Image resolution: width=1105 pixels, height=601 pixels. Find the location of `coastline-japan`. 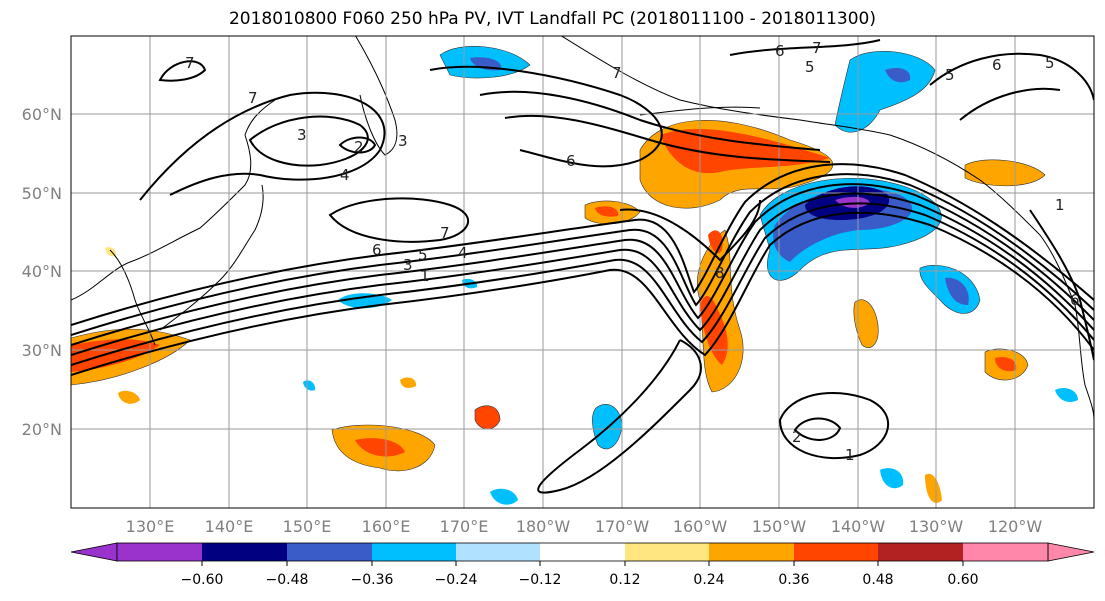

coastline-japan is located at coordinates (211, 257).